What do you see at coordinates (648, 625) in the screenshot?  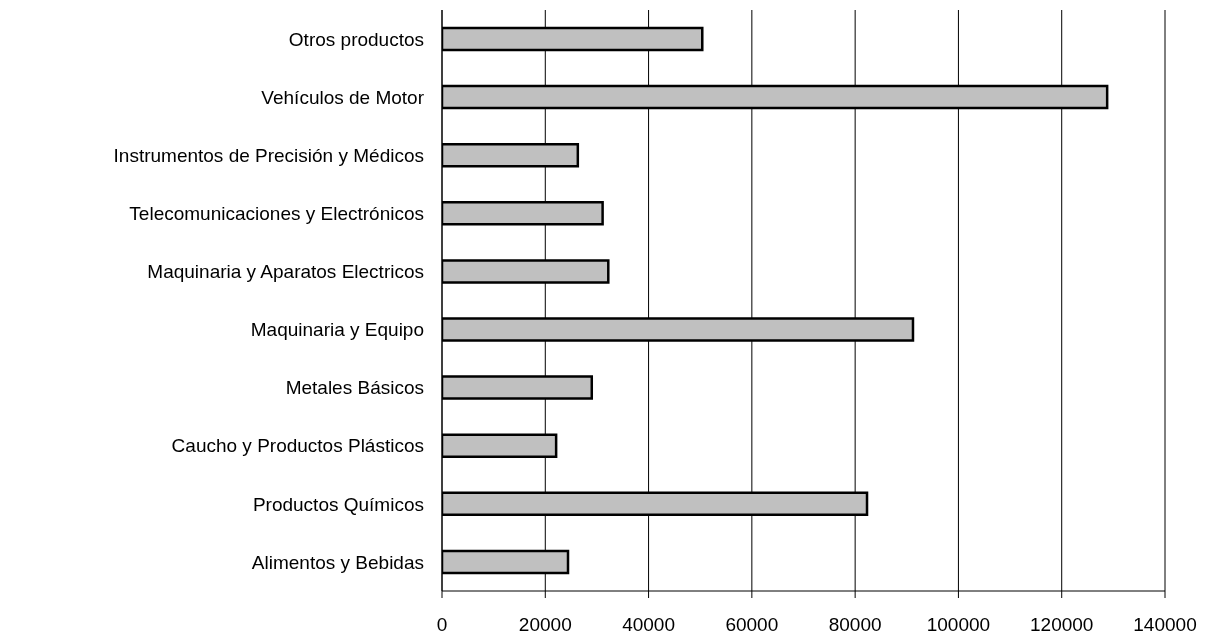 I see `x-tick-label: 40000` at bounding box center [648, 625].